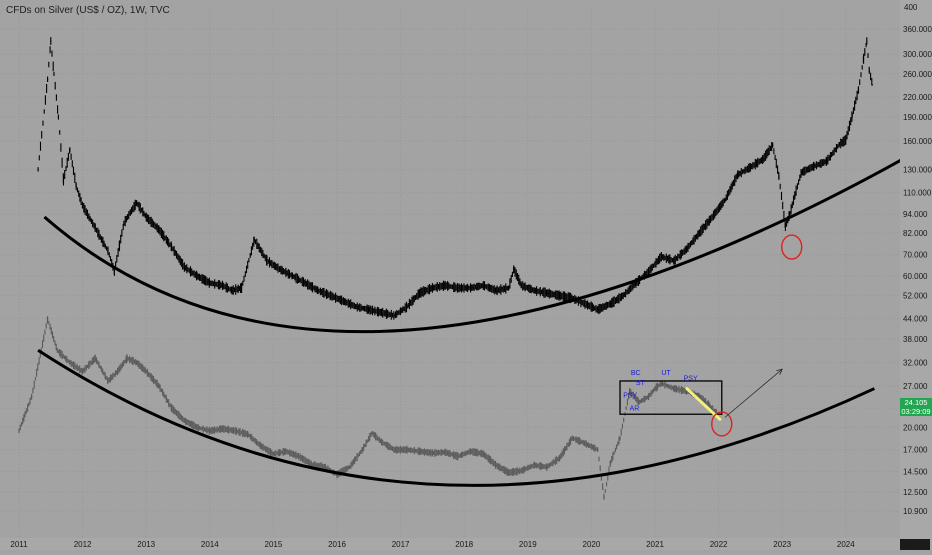  I want to click on price-tick-label: 10.900, so click(915, 511).